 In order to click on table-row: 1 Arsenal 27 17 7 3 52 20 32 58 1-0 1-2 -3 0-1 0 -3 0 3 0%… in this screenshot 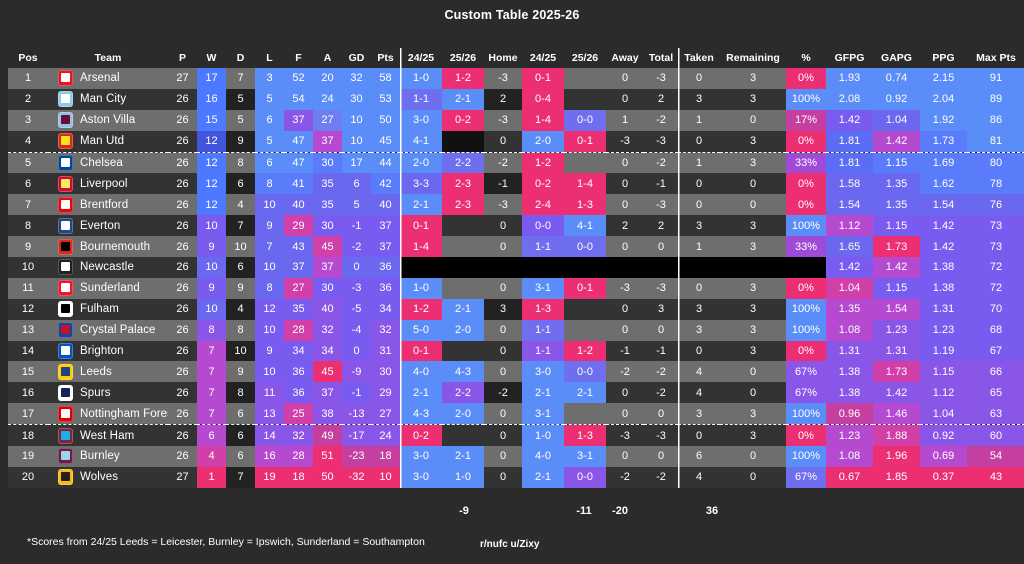, I will do `click(516, 78)`.